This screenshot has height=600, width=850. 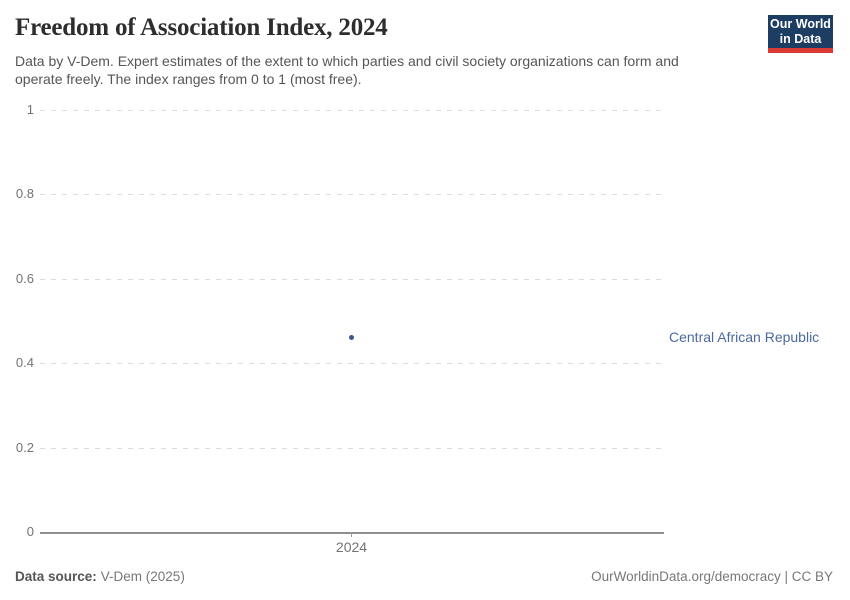 What do you see at coordinates (24, 278) in the screenshot?
I see `y-axis-tick-label: 0.6` at bounding box center [24, 278].